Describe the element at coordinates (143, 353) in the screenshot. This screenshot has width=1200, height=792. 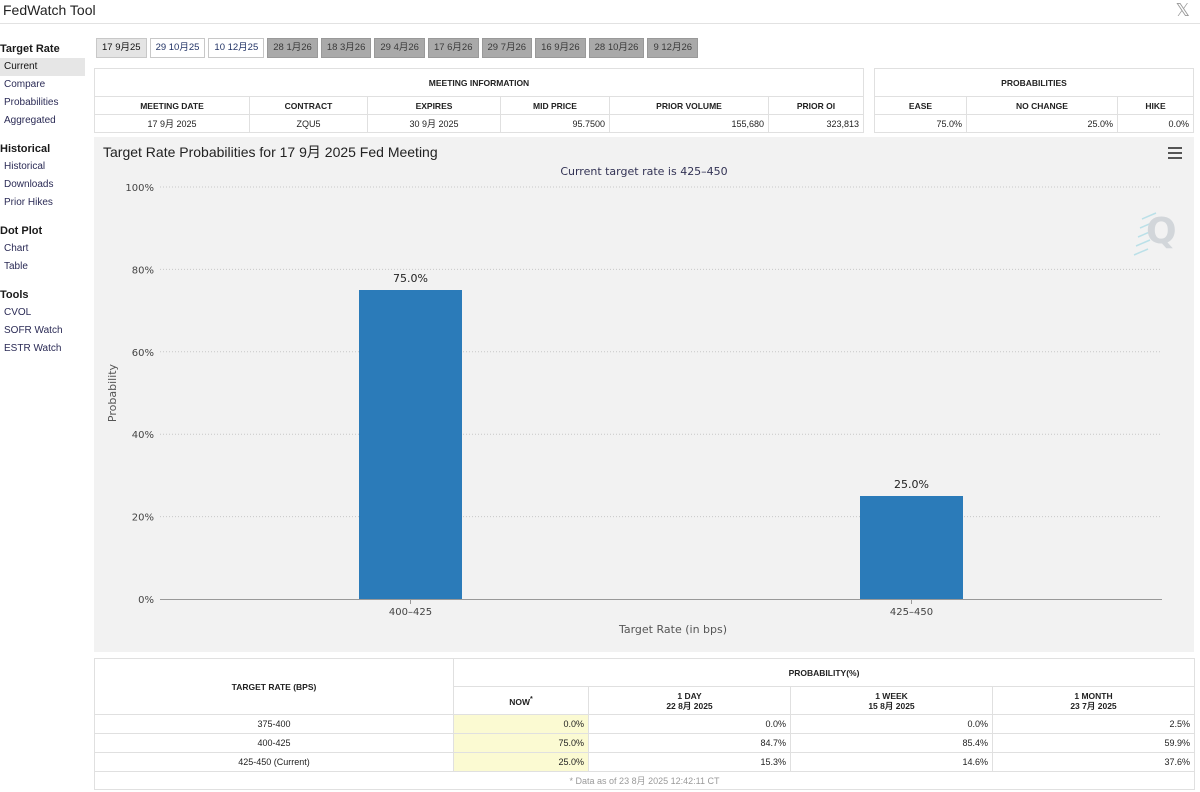
I see `y-tick-label: 60%` at that location.